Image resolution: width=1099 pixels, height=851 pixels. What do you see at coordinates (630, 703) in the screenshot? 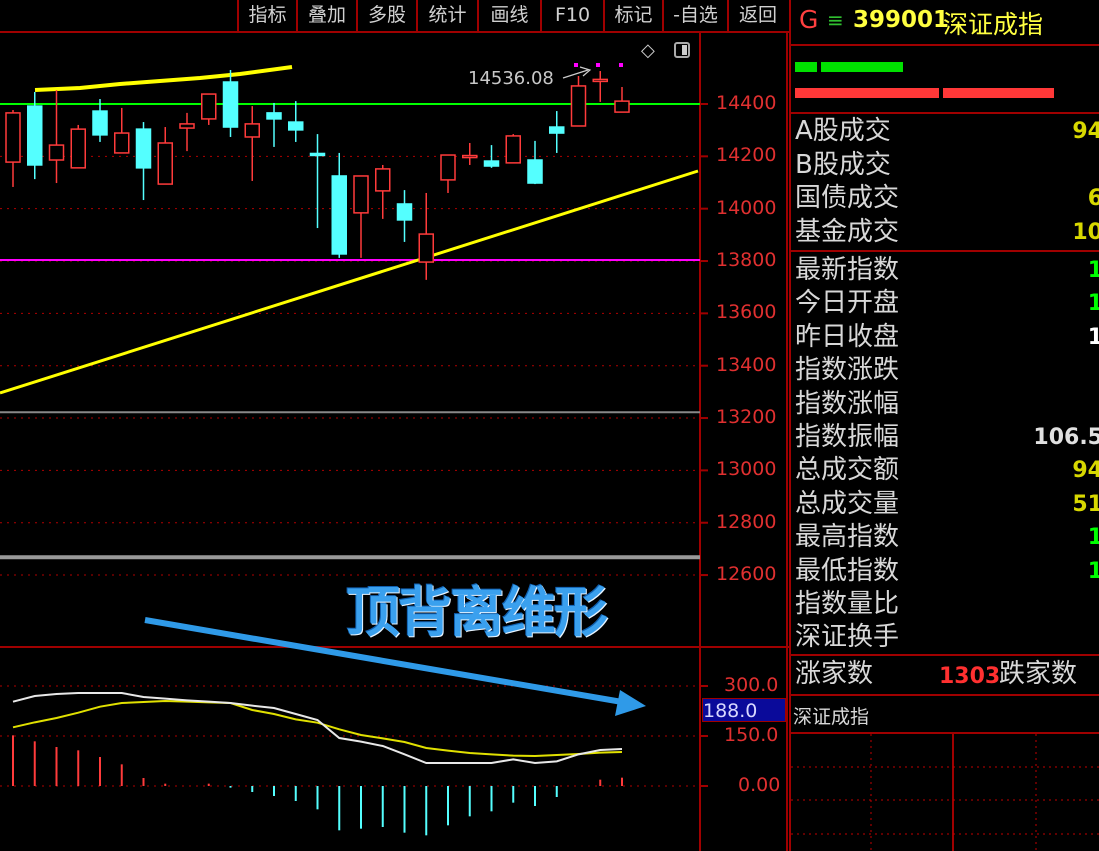
I see `arrow-head-icon` at bounding box center [630, 703].